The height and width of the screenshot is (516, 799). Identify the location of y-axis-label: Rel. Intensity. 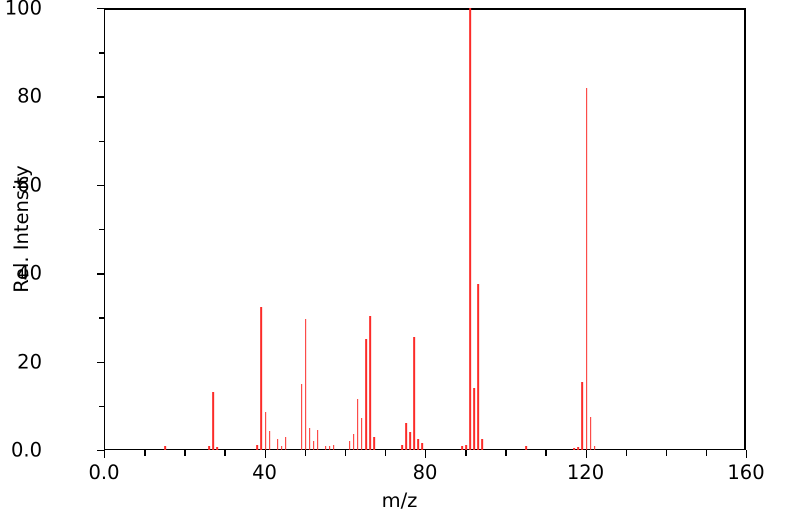
(21, 229).